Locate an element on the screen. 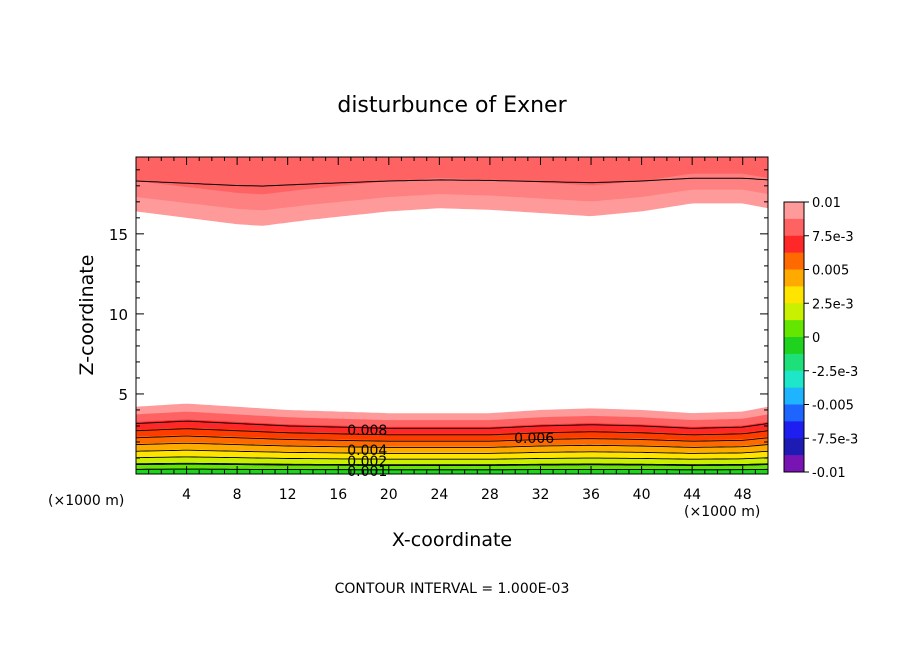 Image resolution: width=904 pixels, height=654 pixels. x-tick-label: 8 is located at coordinates (237, 495).